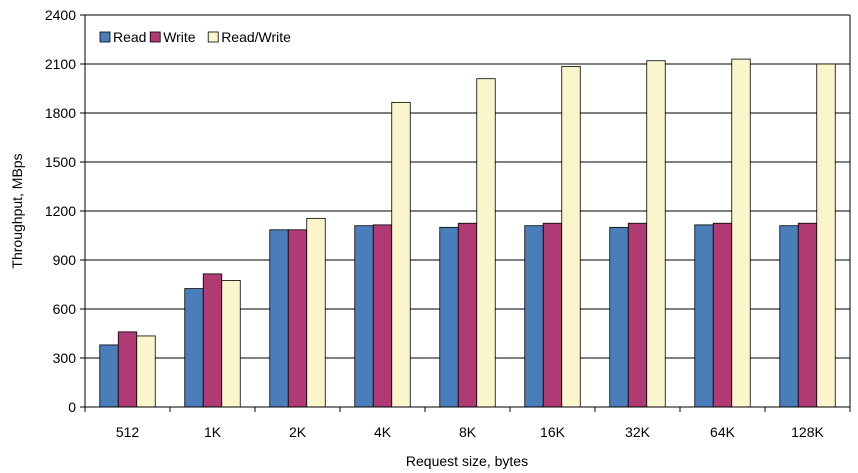 This screenshot has width=858, height=473. Describe the element at coordinates (401, 254) in the screenshot. I see `bar-read-write-4k` at that location.